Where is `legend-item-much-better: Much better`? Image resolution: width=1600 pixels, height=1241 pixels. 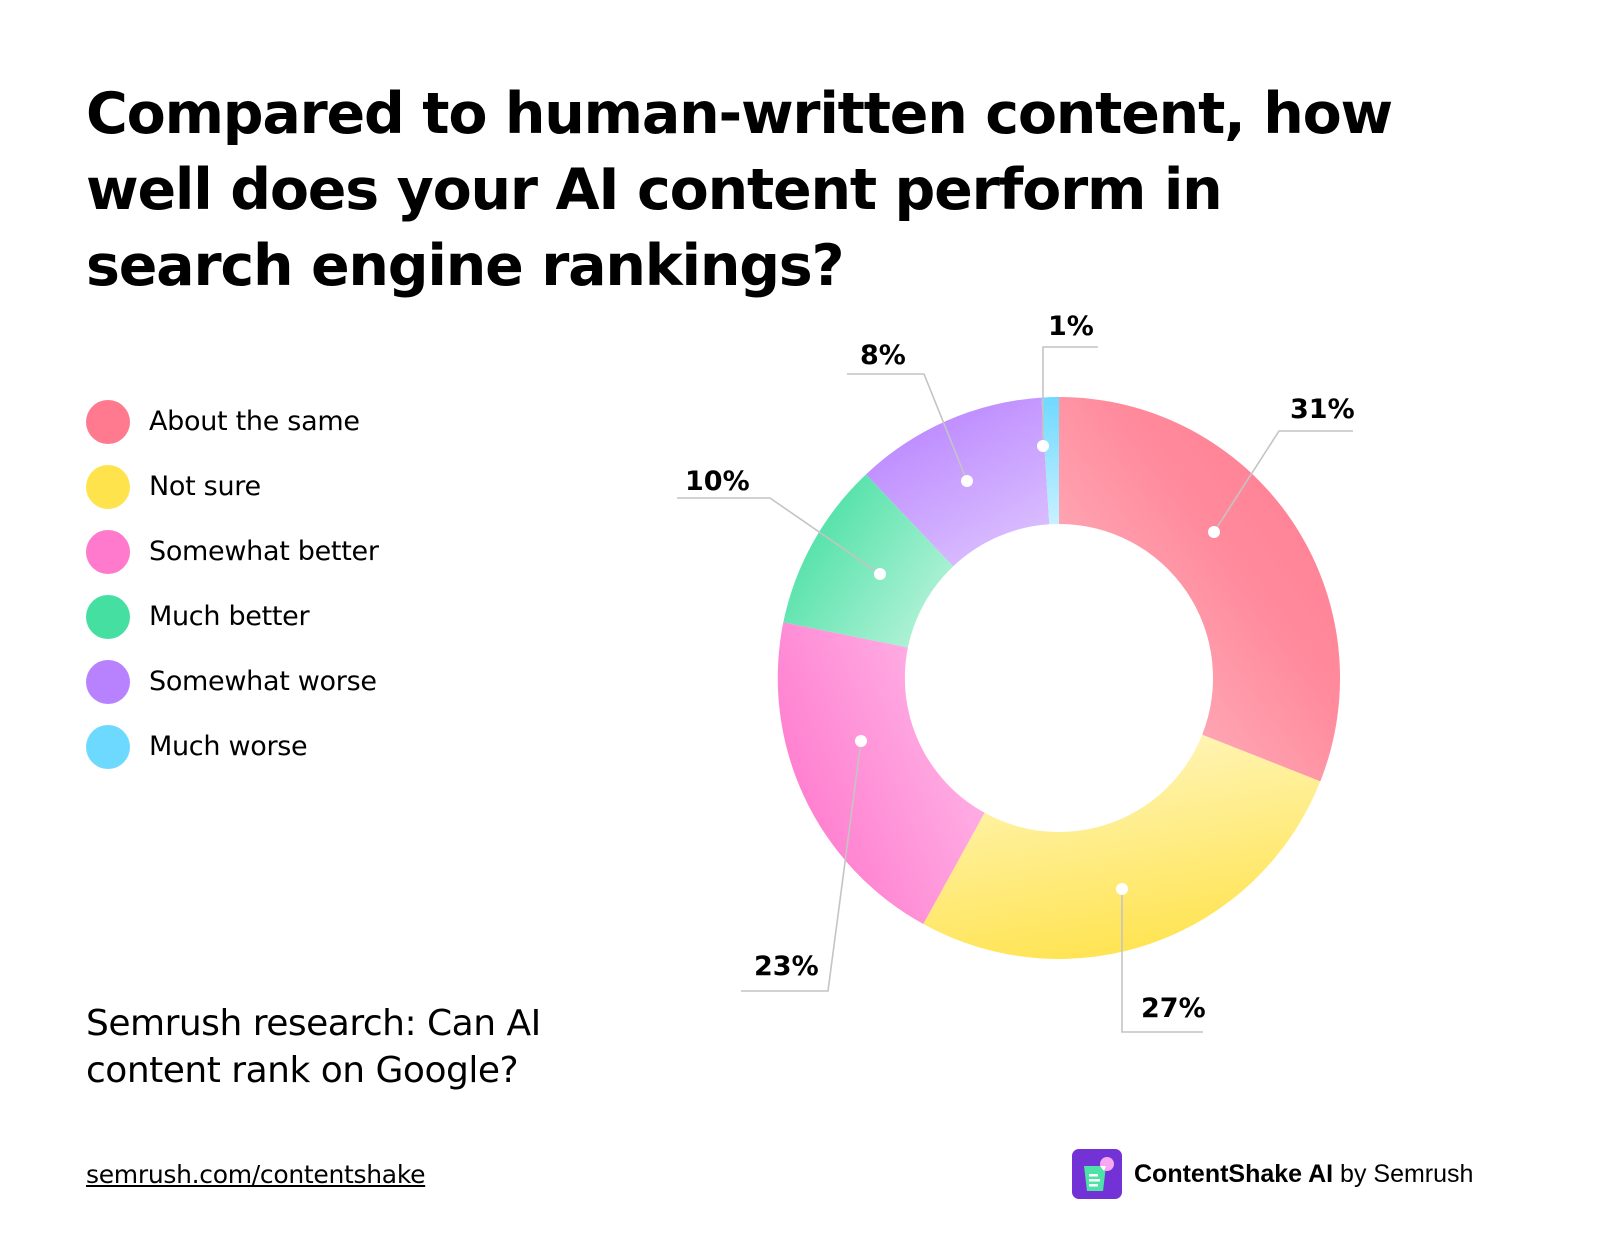
legend-item-much-better: Much better is located at coordinates (232, 616).